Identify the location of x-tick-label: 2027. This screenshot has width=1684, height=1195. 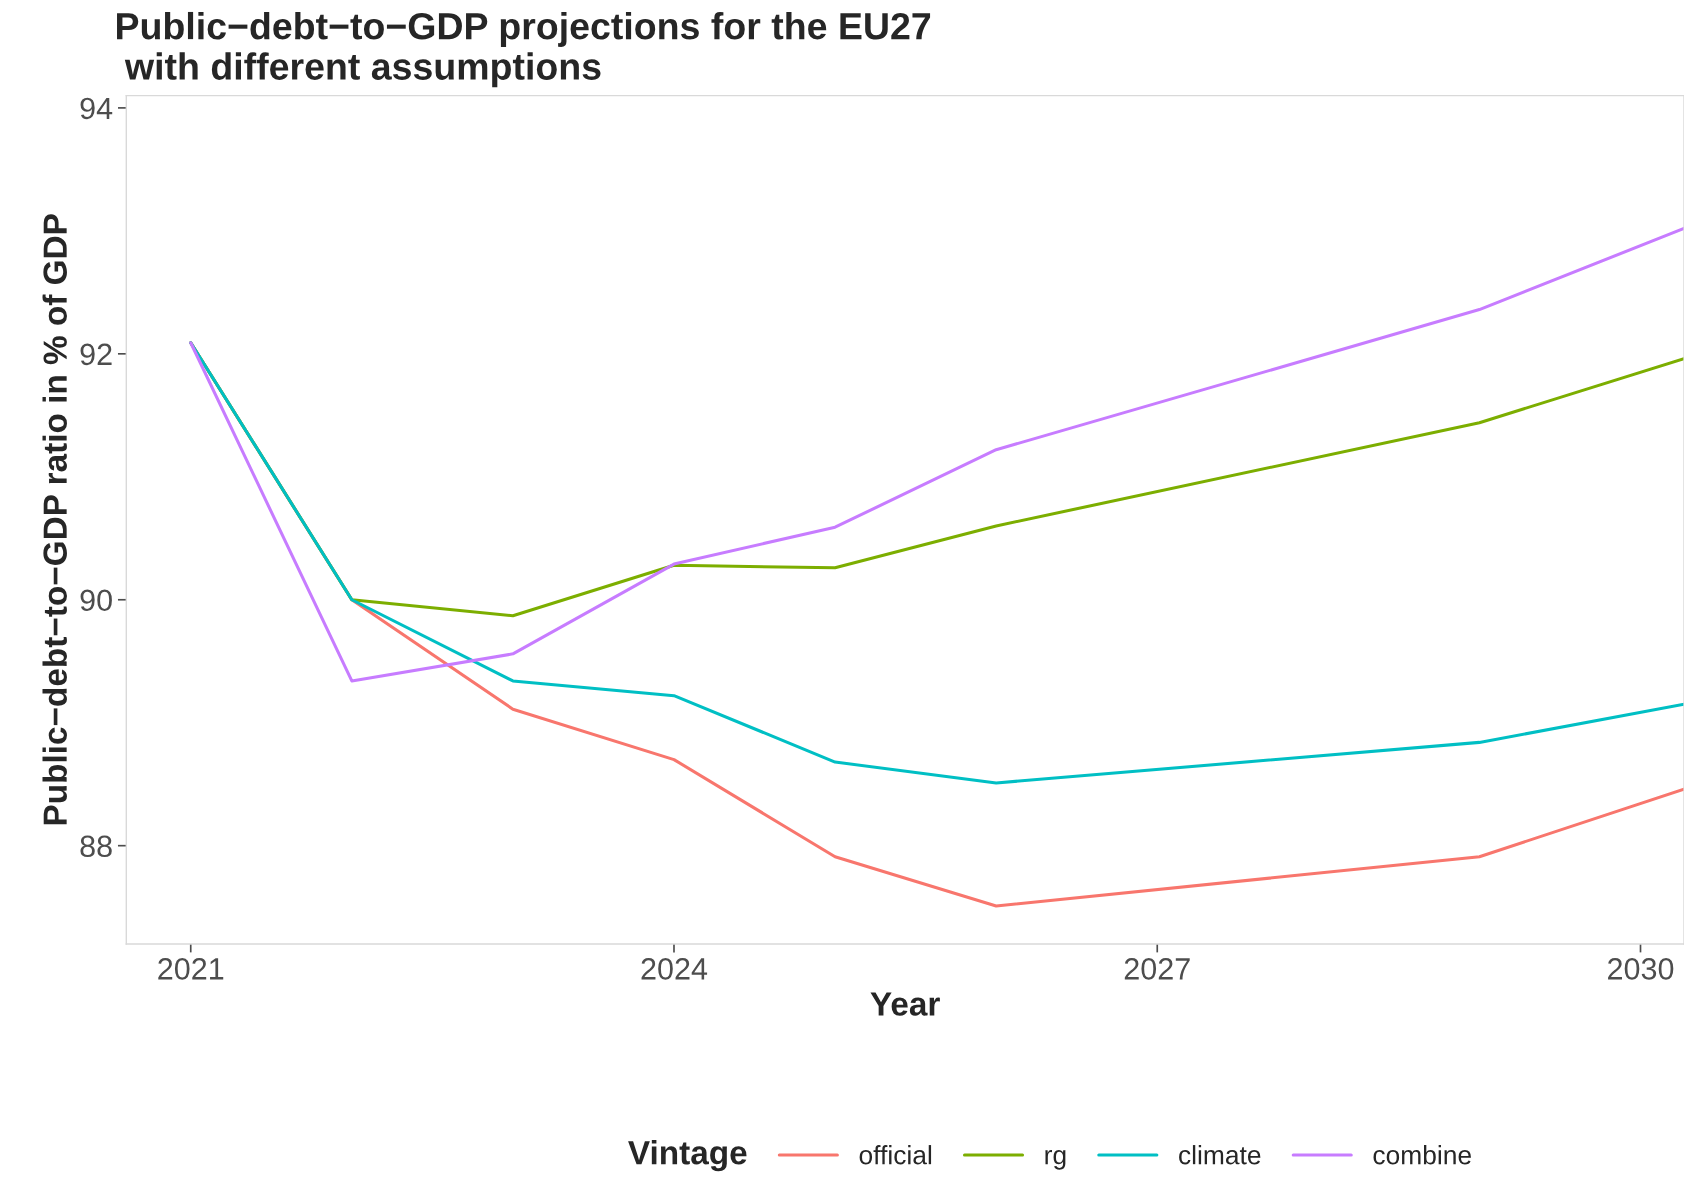
(1157, 969).